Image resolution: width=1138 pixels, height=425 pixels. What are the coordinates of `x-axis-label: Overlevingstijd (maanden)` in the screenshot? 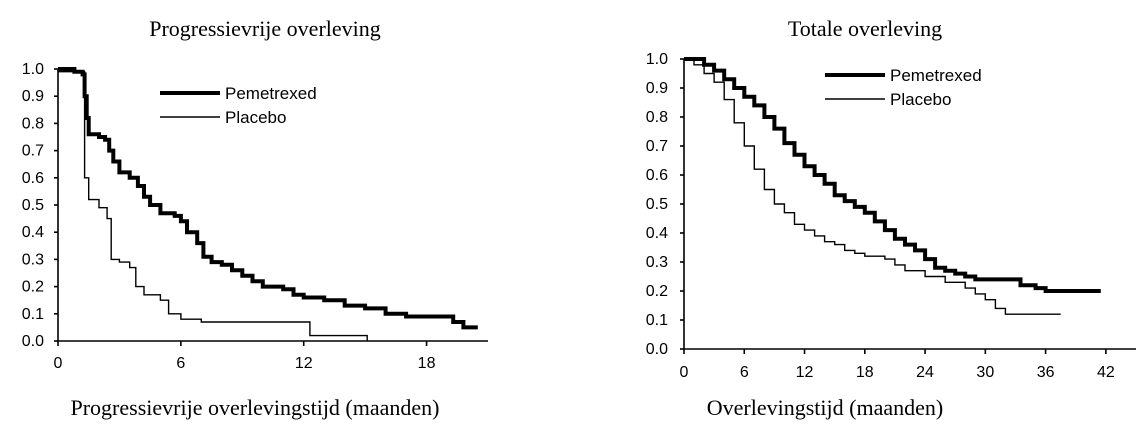 It's located at (825, 407).